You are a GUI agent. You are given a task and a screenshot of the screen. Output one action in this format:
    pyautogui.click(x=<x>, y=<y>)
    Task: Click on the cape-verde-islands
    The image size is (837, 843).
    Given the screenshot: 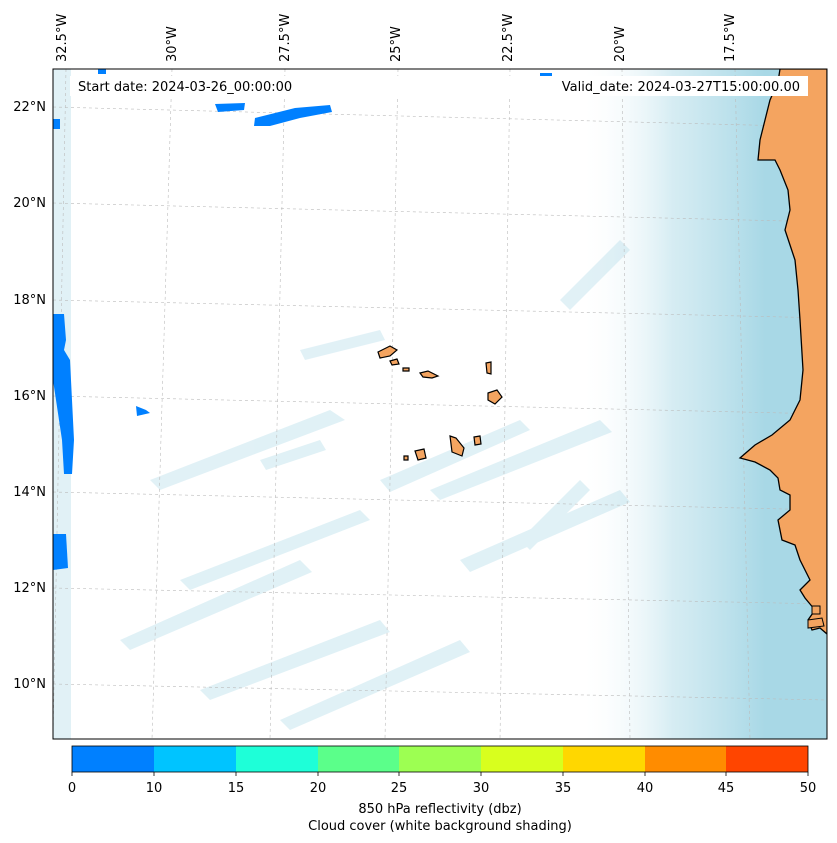 What is the action you would take?
    pyautogui.click(x=440, y=403)
    